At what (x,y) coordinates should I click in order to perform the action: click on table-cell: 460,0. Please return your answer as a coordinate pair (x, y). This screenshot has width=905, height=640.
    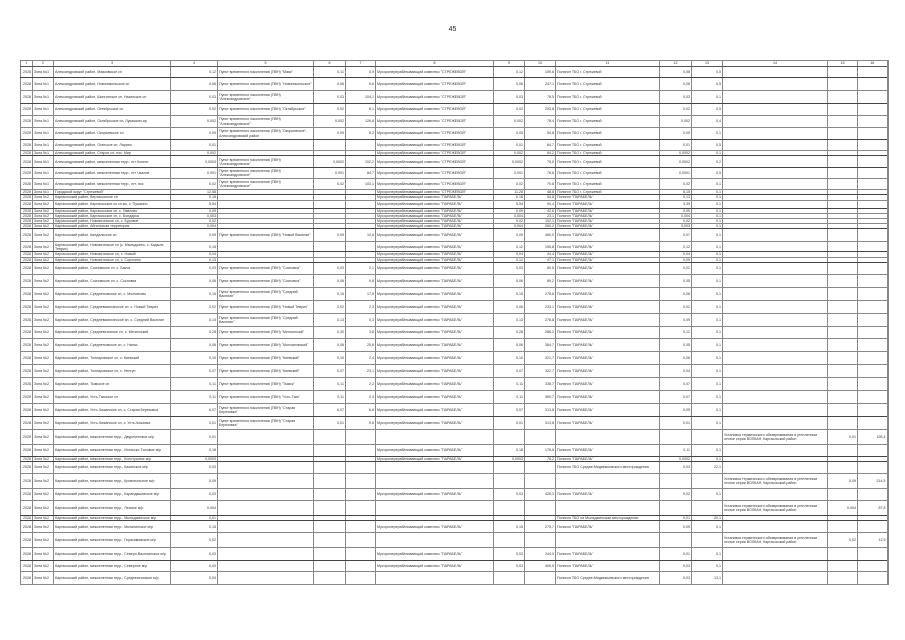
    Looking at the image, I should click on (540, 235).